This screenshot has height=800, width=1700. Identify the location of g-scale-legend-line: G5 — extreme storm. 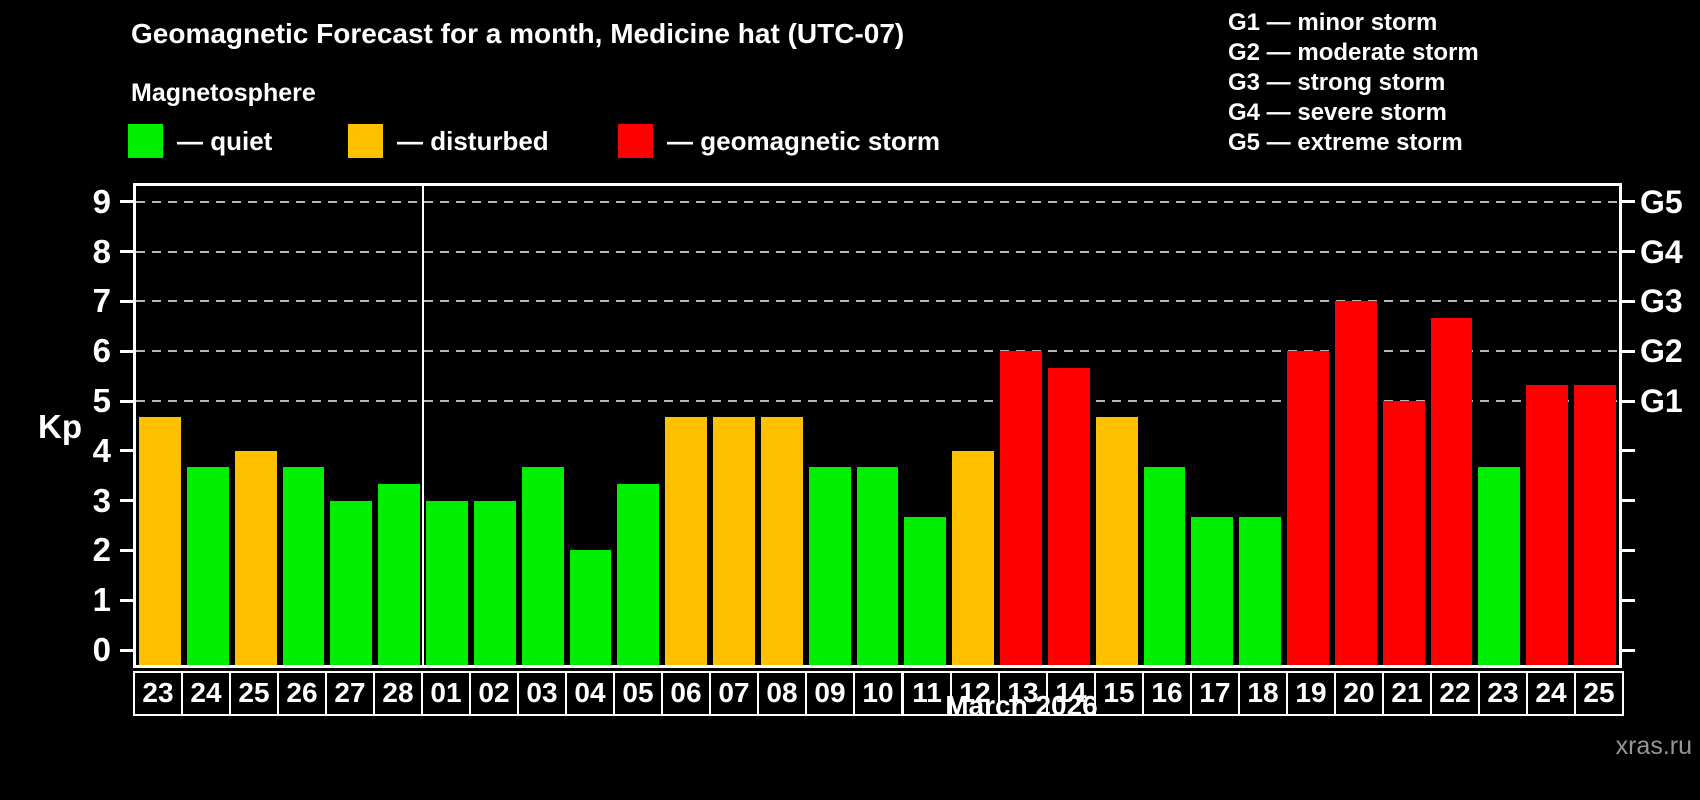
(1345, 142).